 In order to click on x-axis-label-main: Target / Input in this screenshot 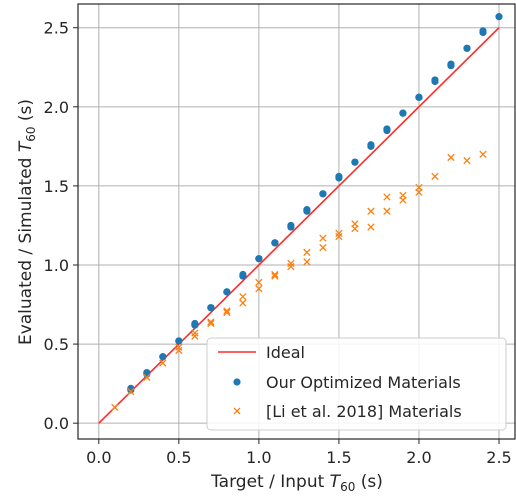, I will do `click(270, 482)`.